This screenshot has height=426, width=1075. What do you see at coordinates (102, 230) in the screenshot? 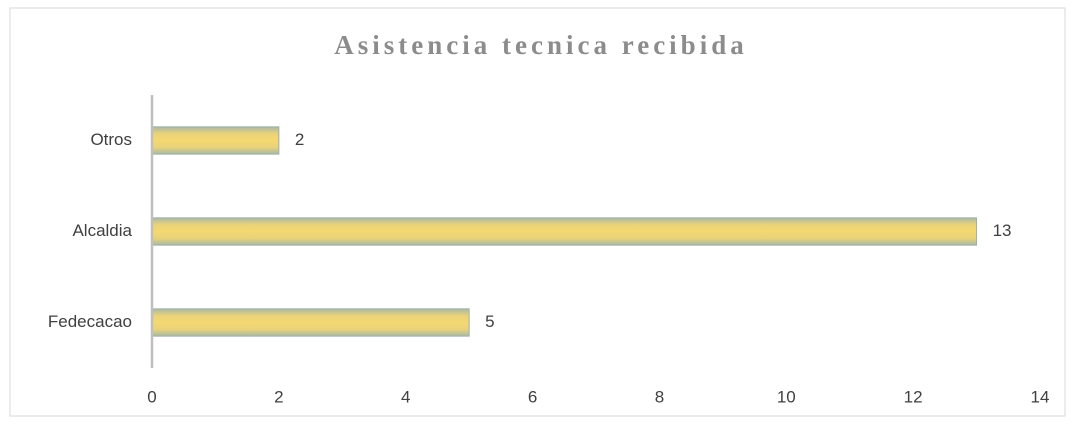
I see `y-tick-label: Alcaldia` at bounding box center [102, 230].